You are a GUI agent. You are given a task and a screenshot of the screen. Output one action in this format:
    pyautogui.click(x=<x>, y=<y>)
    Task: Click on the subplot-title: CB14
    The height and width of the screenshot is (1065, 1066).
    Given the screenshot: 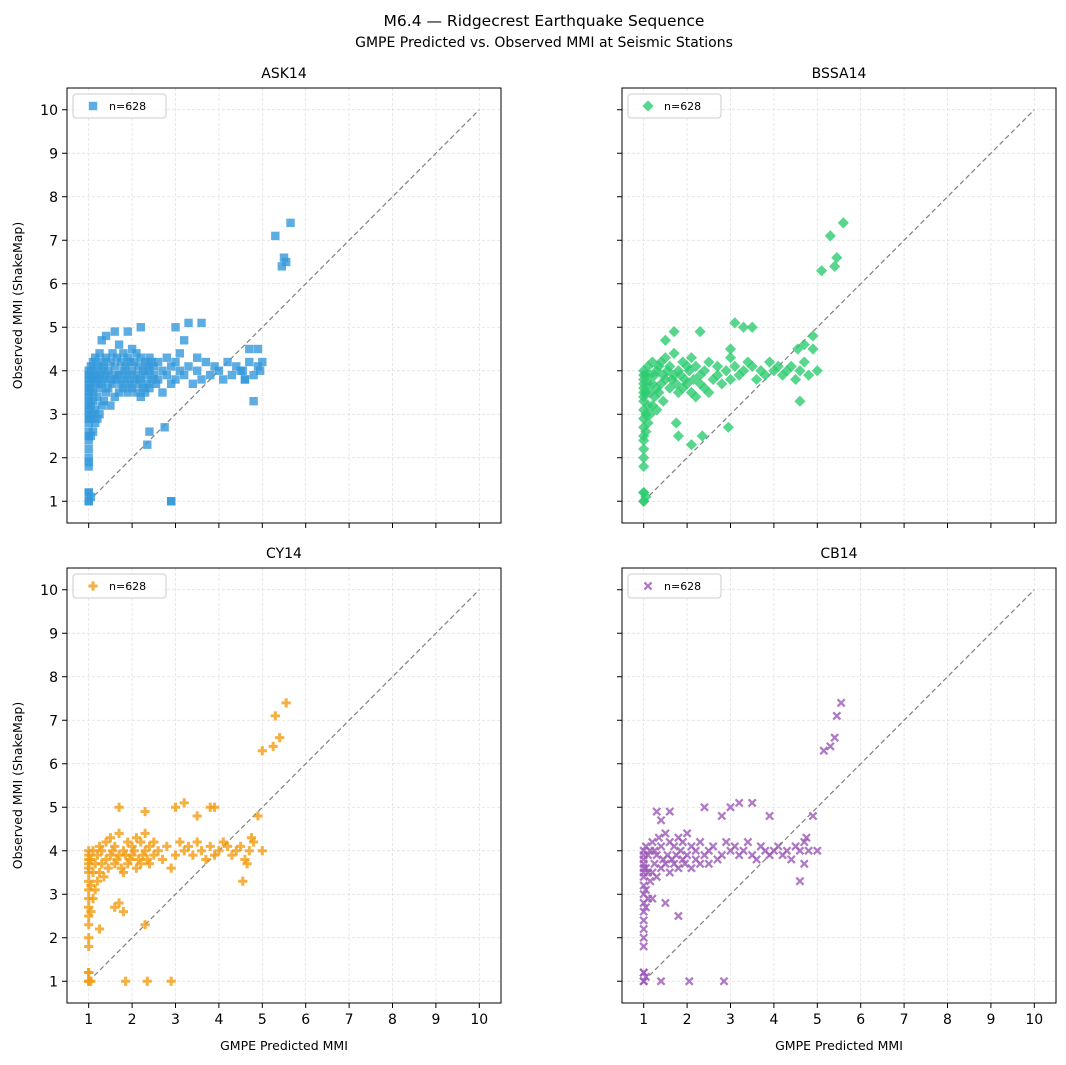 What is the action you would take?
    pyautogui.click(x=838, y=554)
    